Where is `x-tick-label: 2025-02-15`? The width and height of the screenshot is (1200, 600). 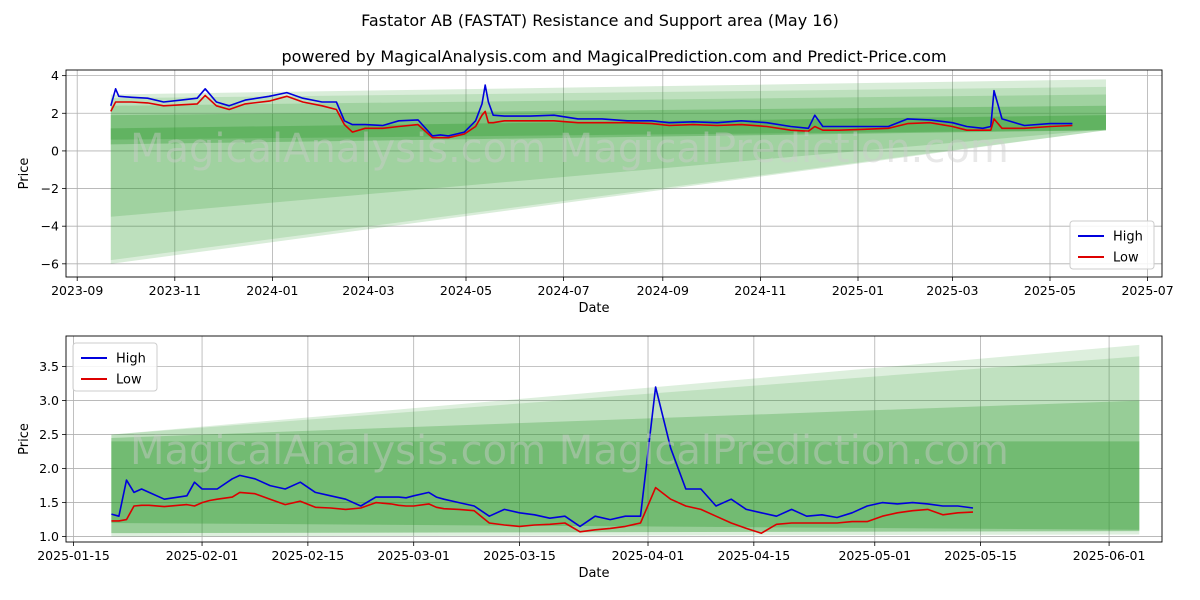
x-tick-label: 2025-02-15 is located at coordinates (308, 555).